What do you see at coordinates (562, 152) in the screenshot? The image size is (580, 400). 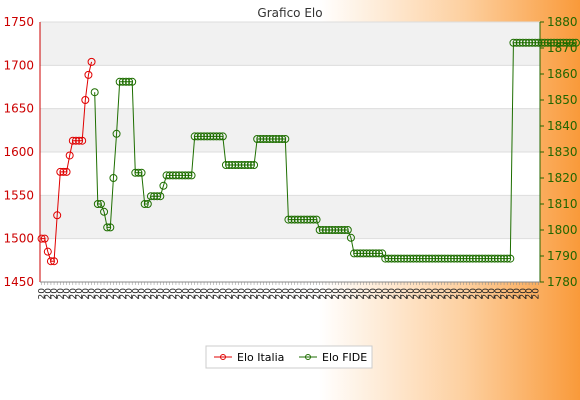 I see `right-tick-label: 1830` at bounding box center [562, 152].